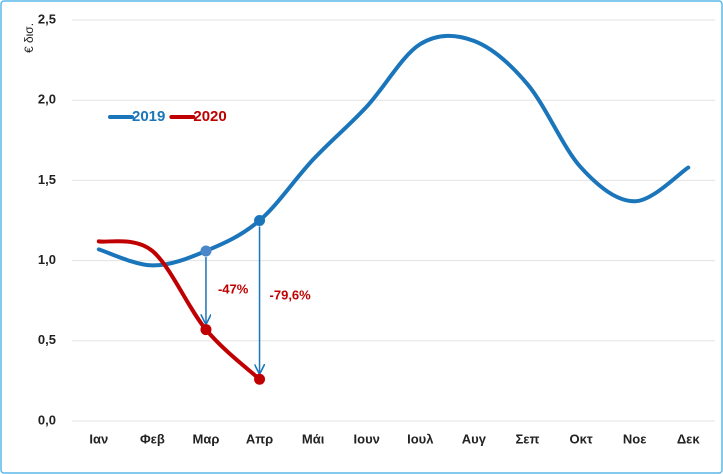 The width and height of the screenshot is (723, 474). What do you see at coordinates (367, 438) in the screenshot?
I see `x-tick-label: Ιουν` at bounding box center [367, 438].